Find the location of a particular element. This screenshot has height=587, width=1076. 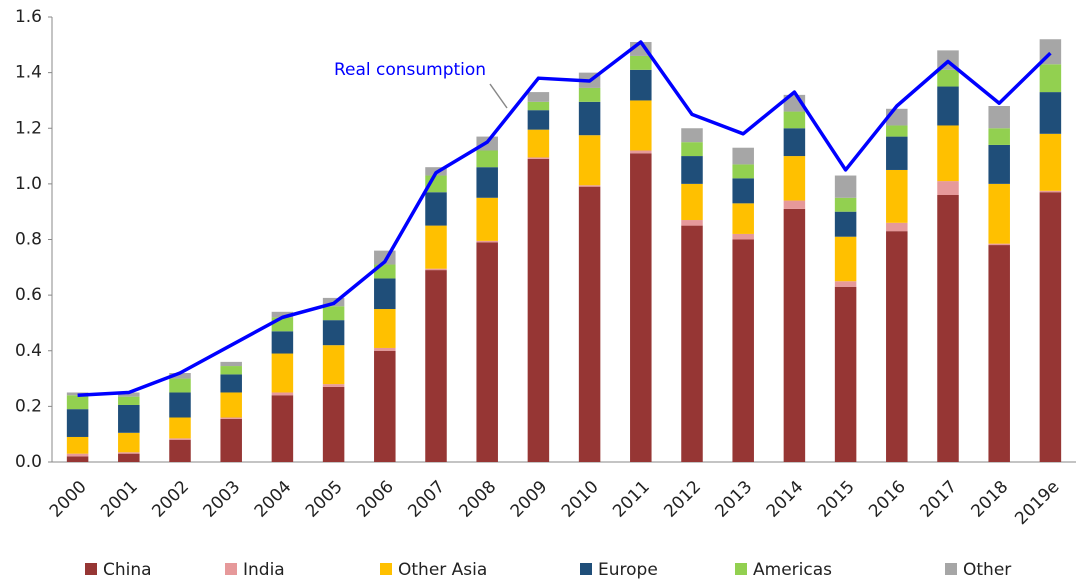

legend-label: China is located at coordinates (127, 570).